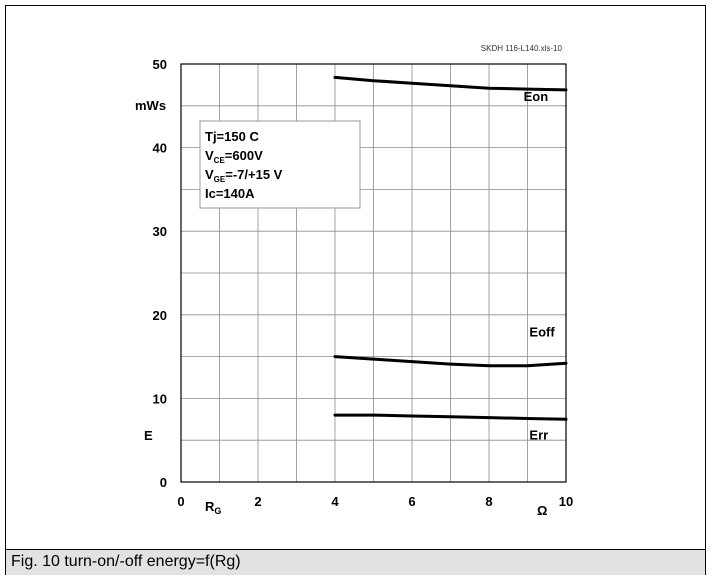  What do you see at coordinates (355, 562) in the screenshot?
I see `figure-caption: Fig. 10 turn-on/-off energy=f(Rg)` at bounding box center [355, 562].